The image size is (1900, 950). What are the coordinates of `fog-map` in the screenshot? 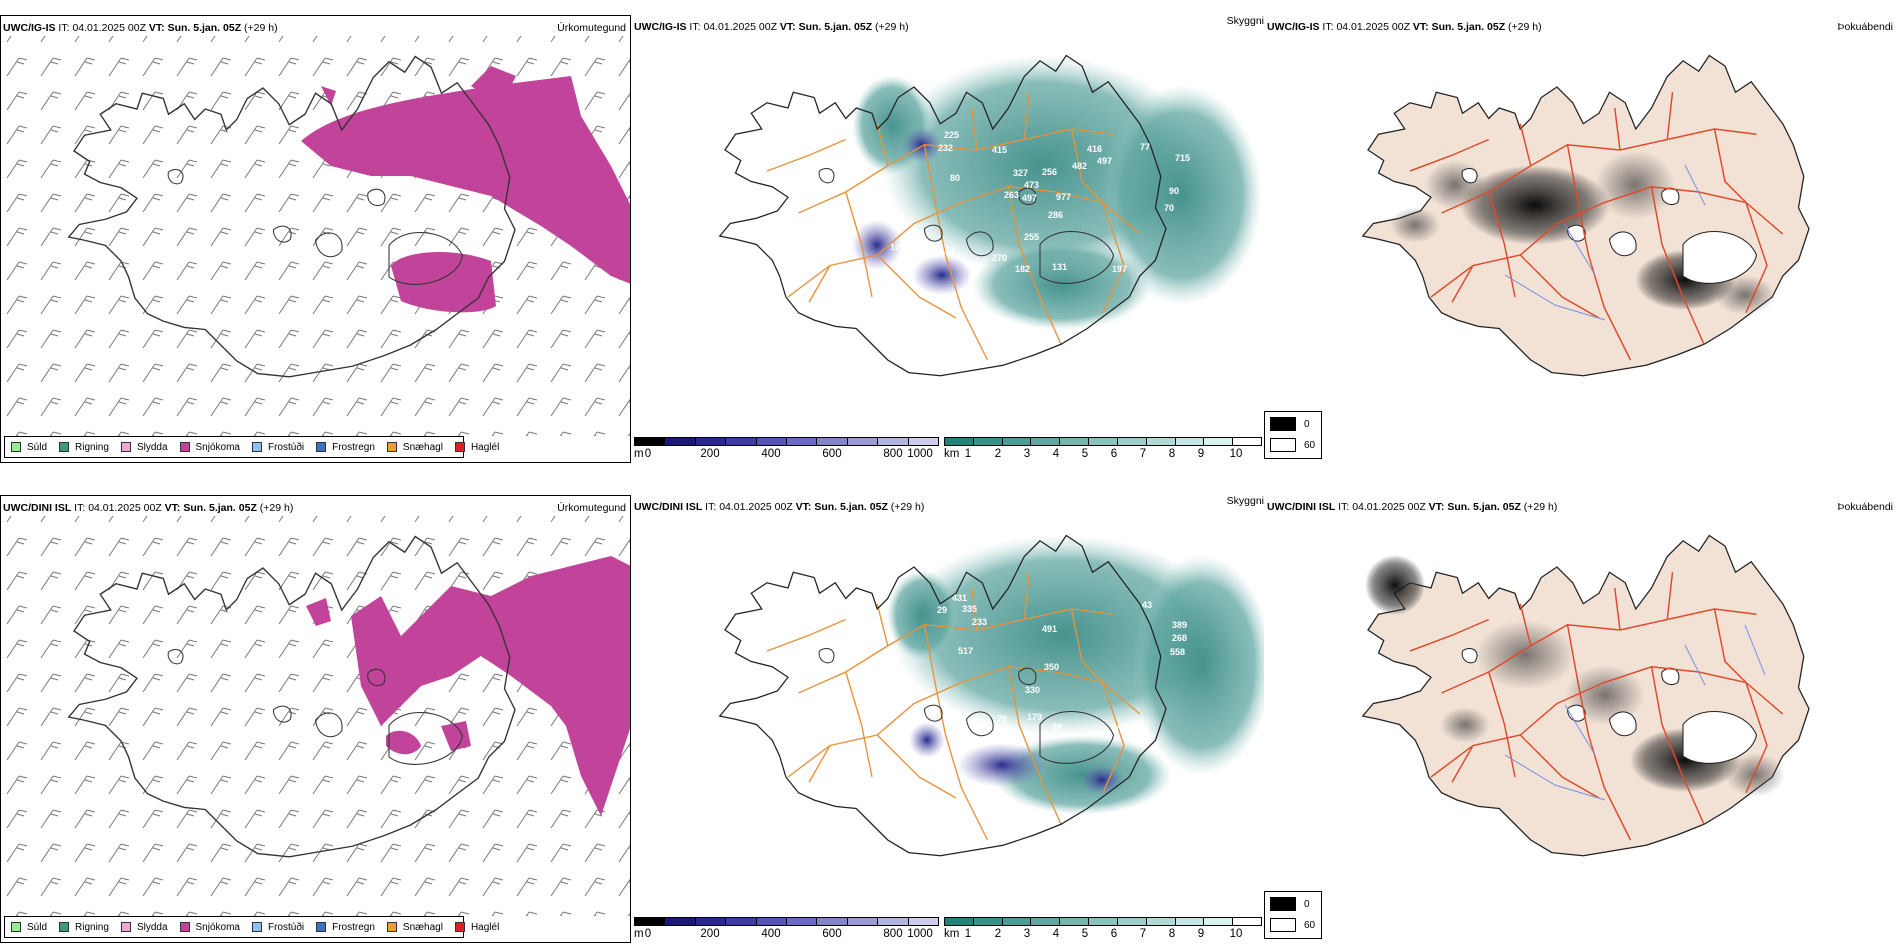 It's located at (1586, 695).